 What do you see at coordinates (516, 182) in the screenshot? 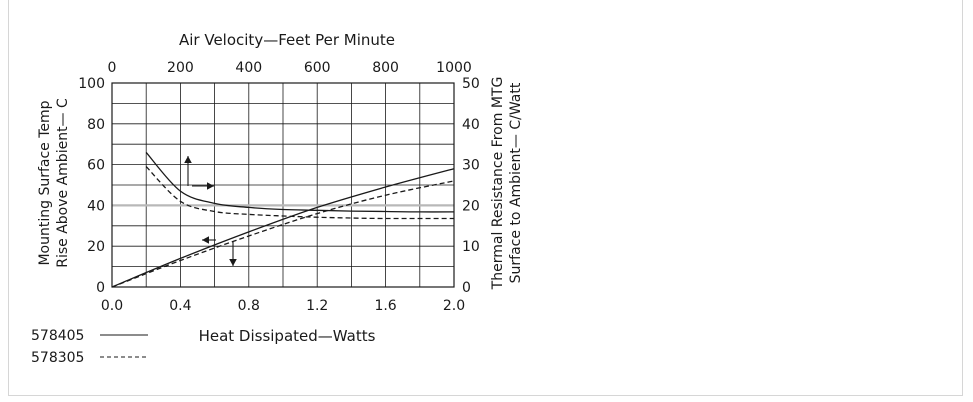
I see `right-axis-label-line2: Surface to Ambient— C/Watt` at bounding box center [516, 182].